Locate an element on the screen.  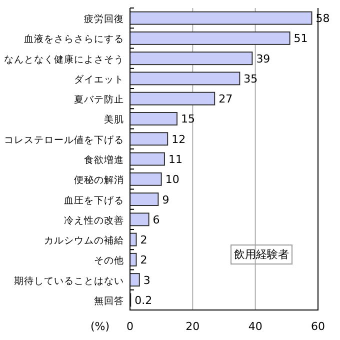
x-tick-label: 20 is located at coordinates (193, 326).